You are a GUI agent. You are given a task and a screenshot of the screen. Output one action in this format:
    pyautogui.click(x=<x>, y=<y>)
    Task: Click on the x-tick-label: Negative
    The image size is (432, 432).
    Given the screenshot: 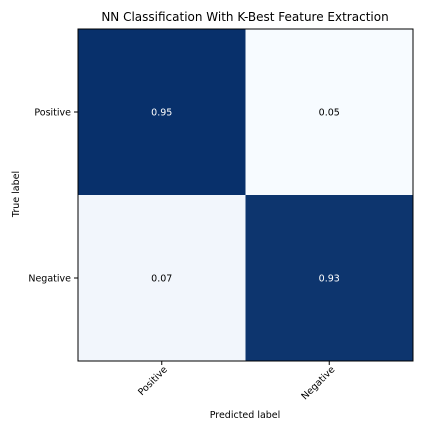 What is the action you would take?
    pyautogui.click(x=318, y=383)
    